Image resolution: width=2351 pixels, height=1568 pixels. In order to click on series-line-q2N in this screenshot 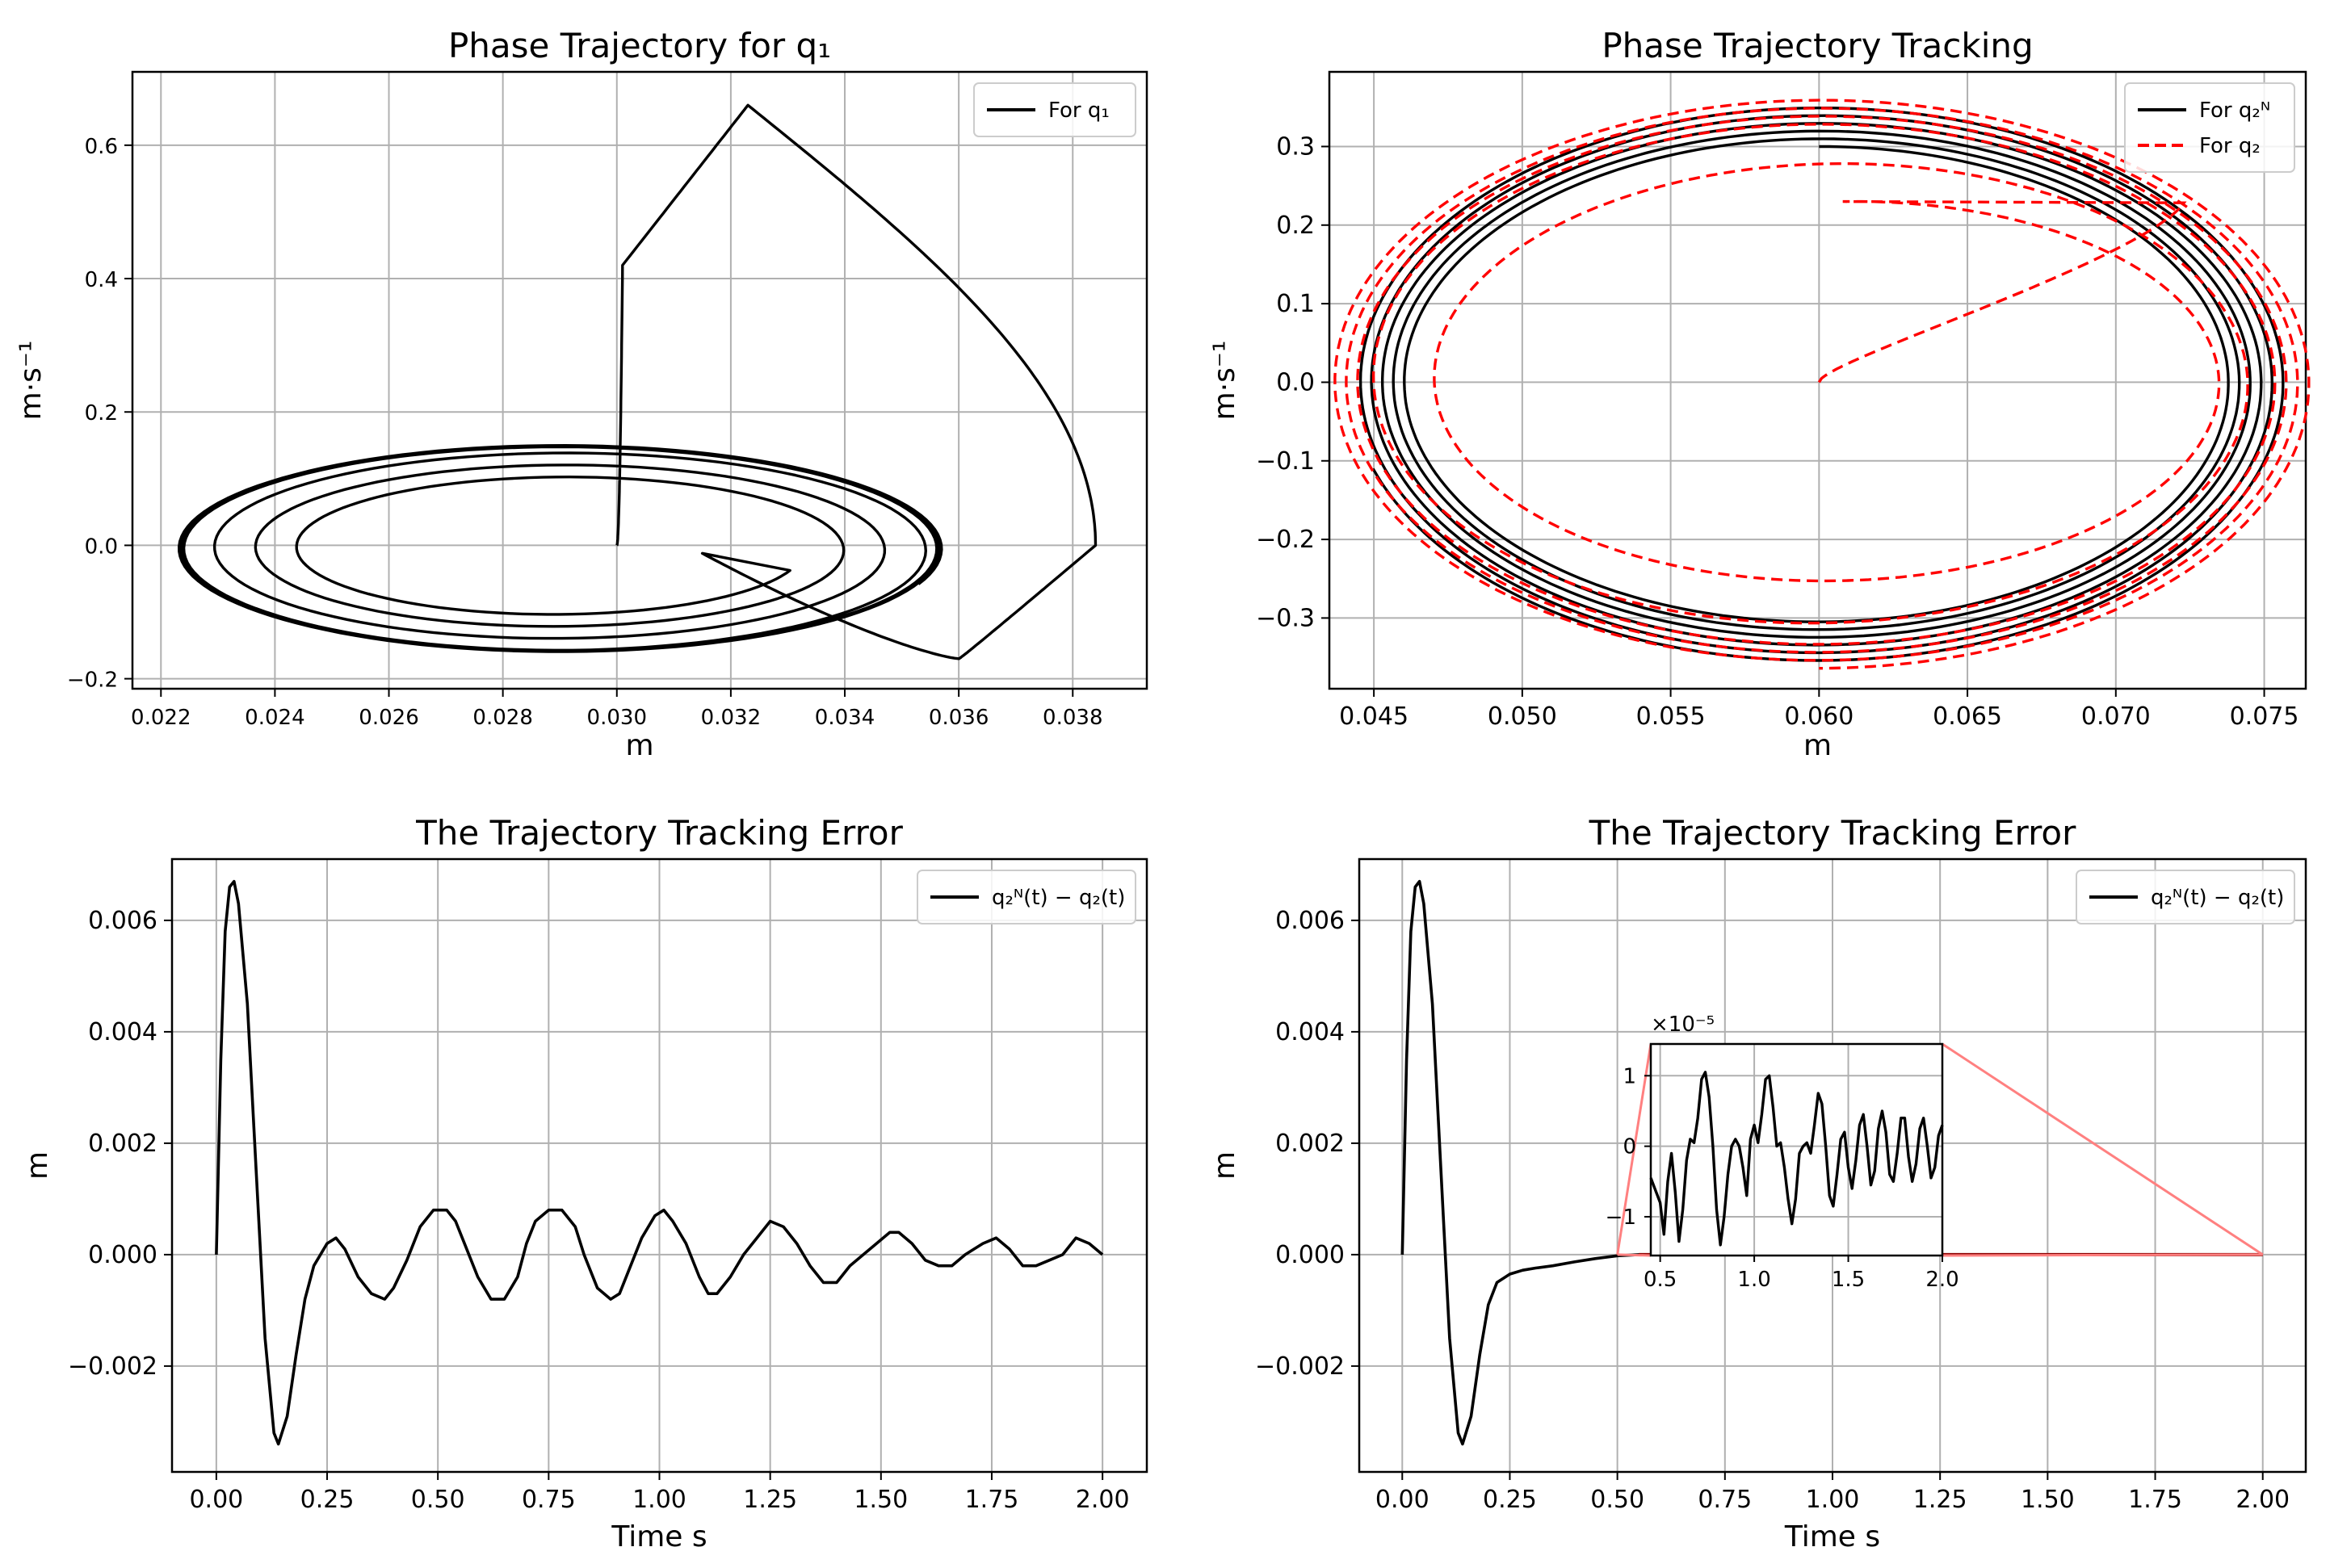, I will do `click(1821, 384)`.